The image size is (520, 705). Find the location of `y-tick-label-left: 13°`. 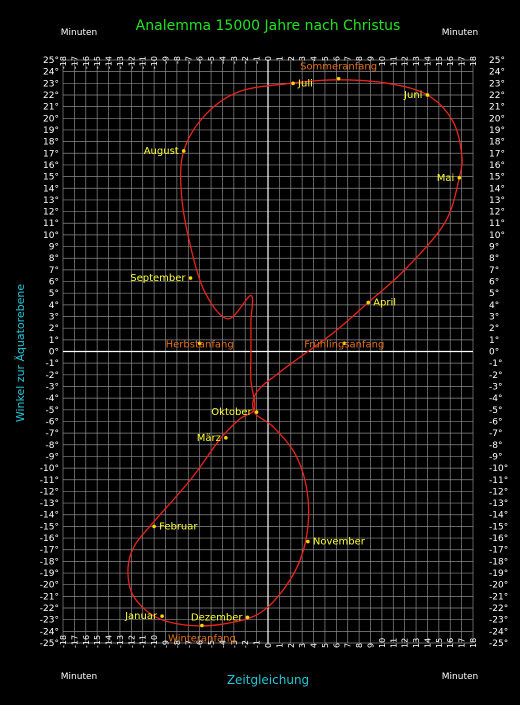

y-tick-label-left: 13° is located at coordinates (51, 201).